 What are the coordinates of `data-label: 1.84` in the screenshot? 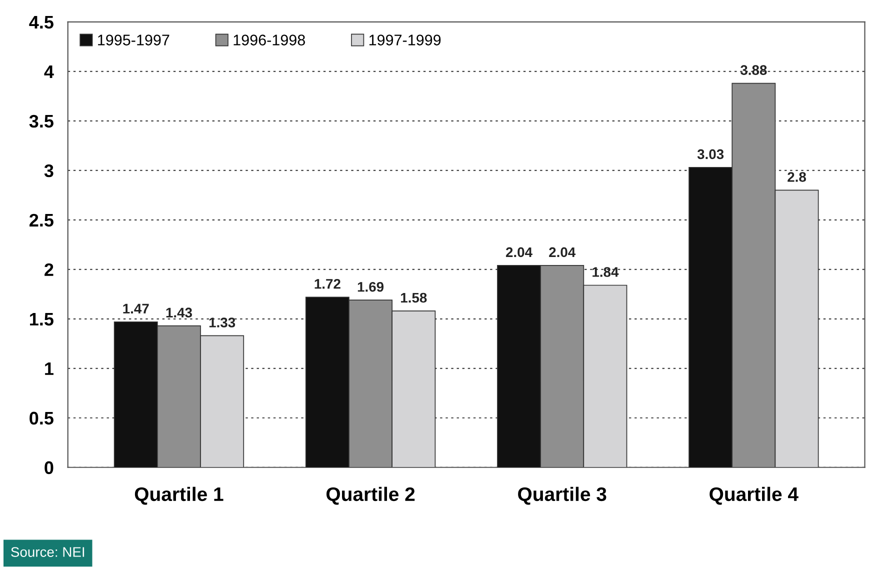 It's located at (605, 272).